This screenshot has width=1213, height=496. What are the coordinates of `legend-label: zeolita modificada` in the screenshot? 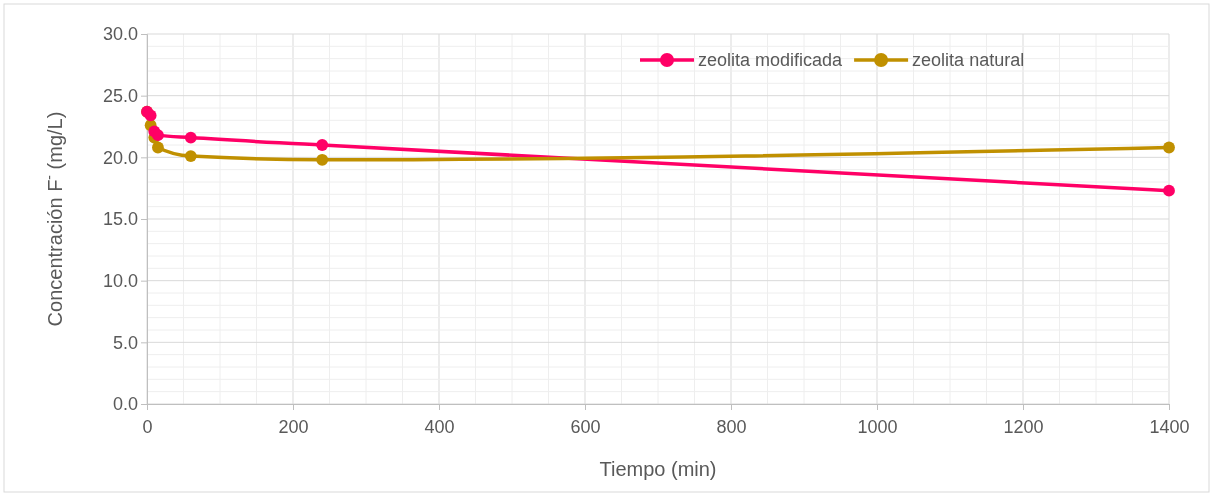 It's located at (771, 60).